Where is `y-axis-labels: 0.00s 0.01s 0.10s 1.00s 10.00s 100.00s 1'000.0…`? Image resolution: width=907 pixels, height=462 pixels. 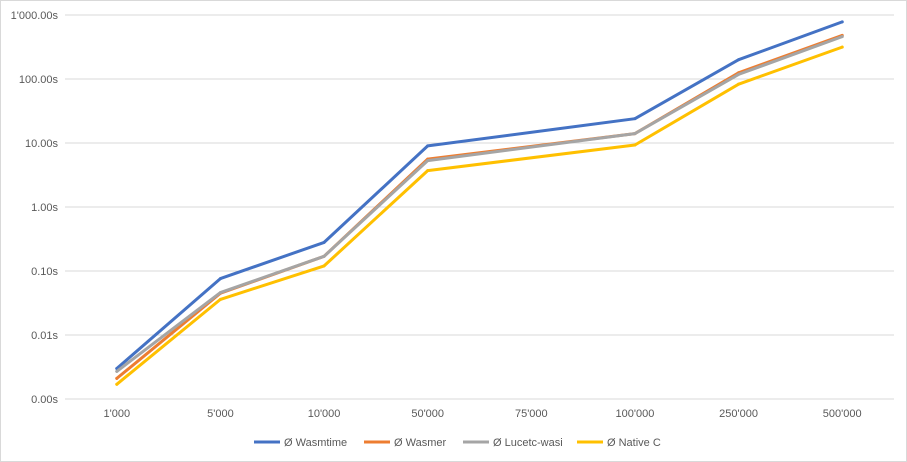 y-axis-labels: 0.00s 0.01s 0.10s 1.00s 10.00s 100.00s 1'000.0… is located at coordinates (35, 208).